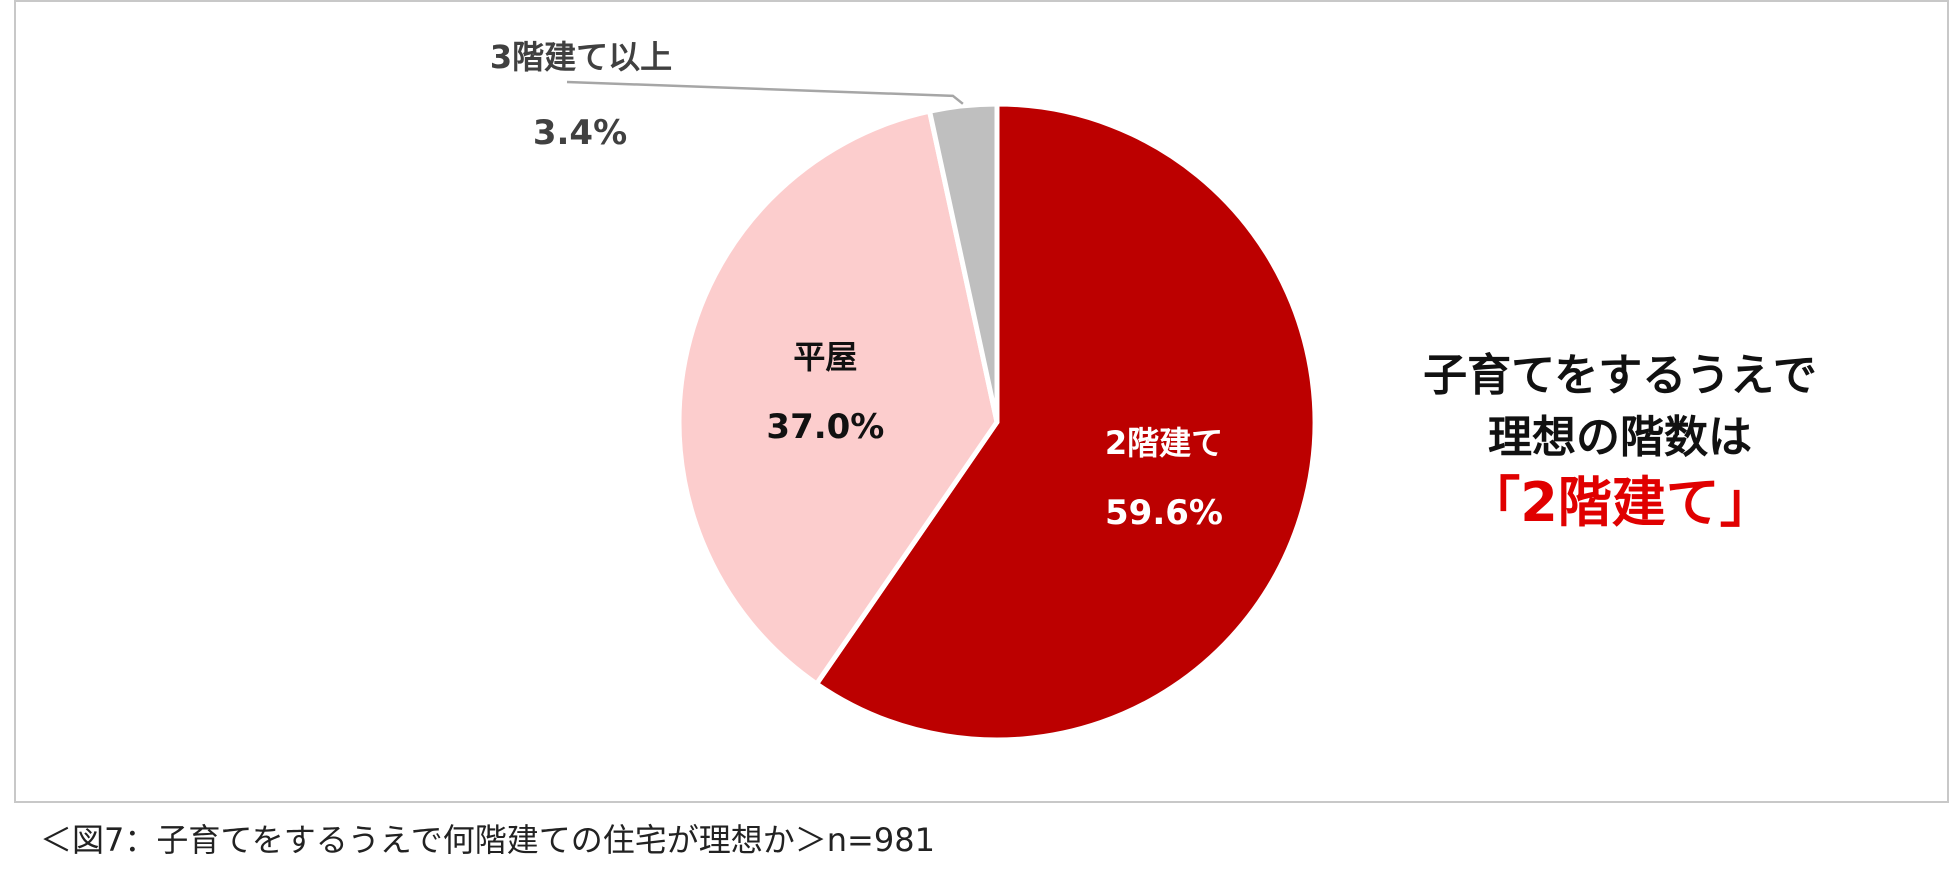 The height and width of the screenshot is (883, 1950). Describe the element at coordinates (1620, 437) in the screenshot. I see `headline-line2: 理想の階数は` at that location.